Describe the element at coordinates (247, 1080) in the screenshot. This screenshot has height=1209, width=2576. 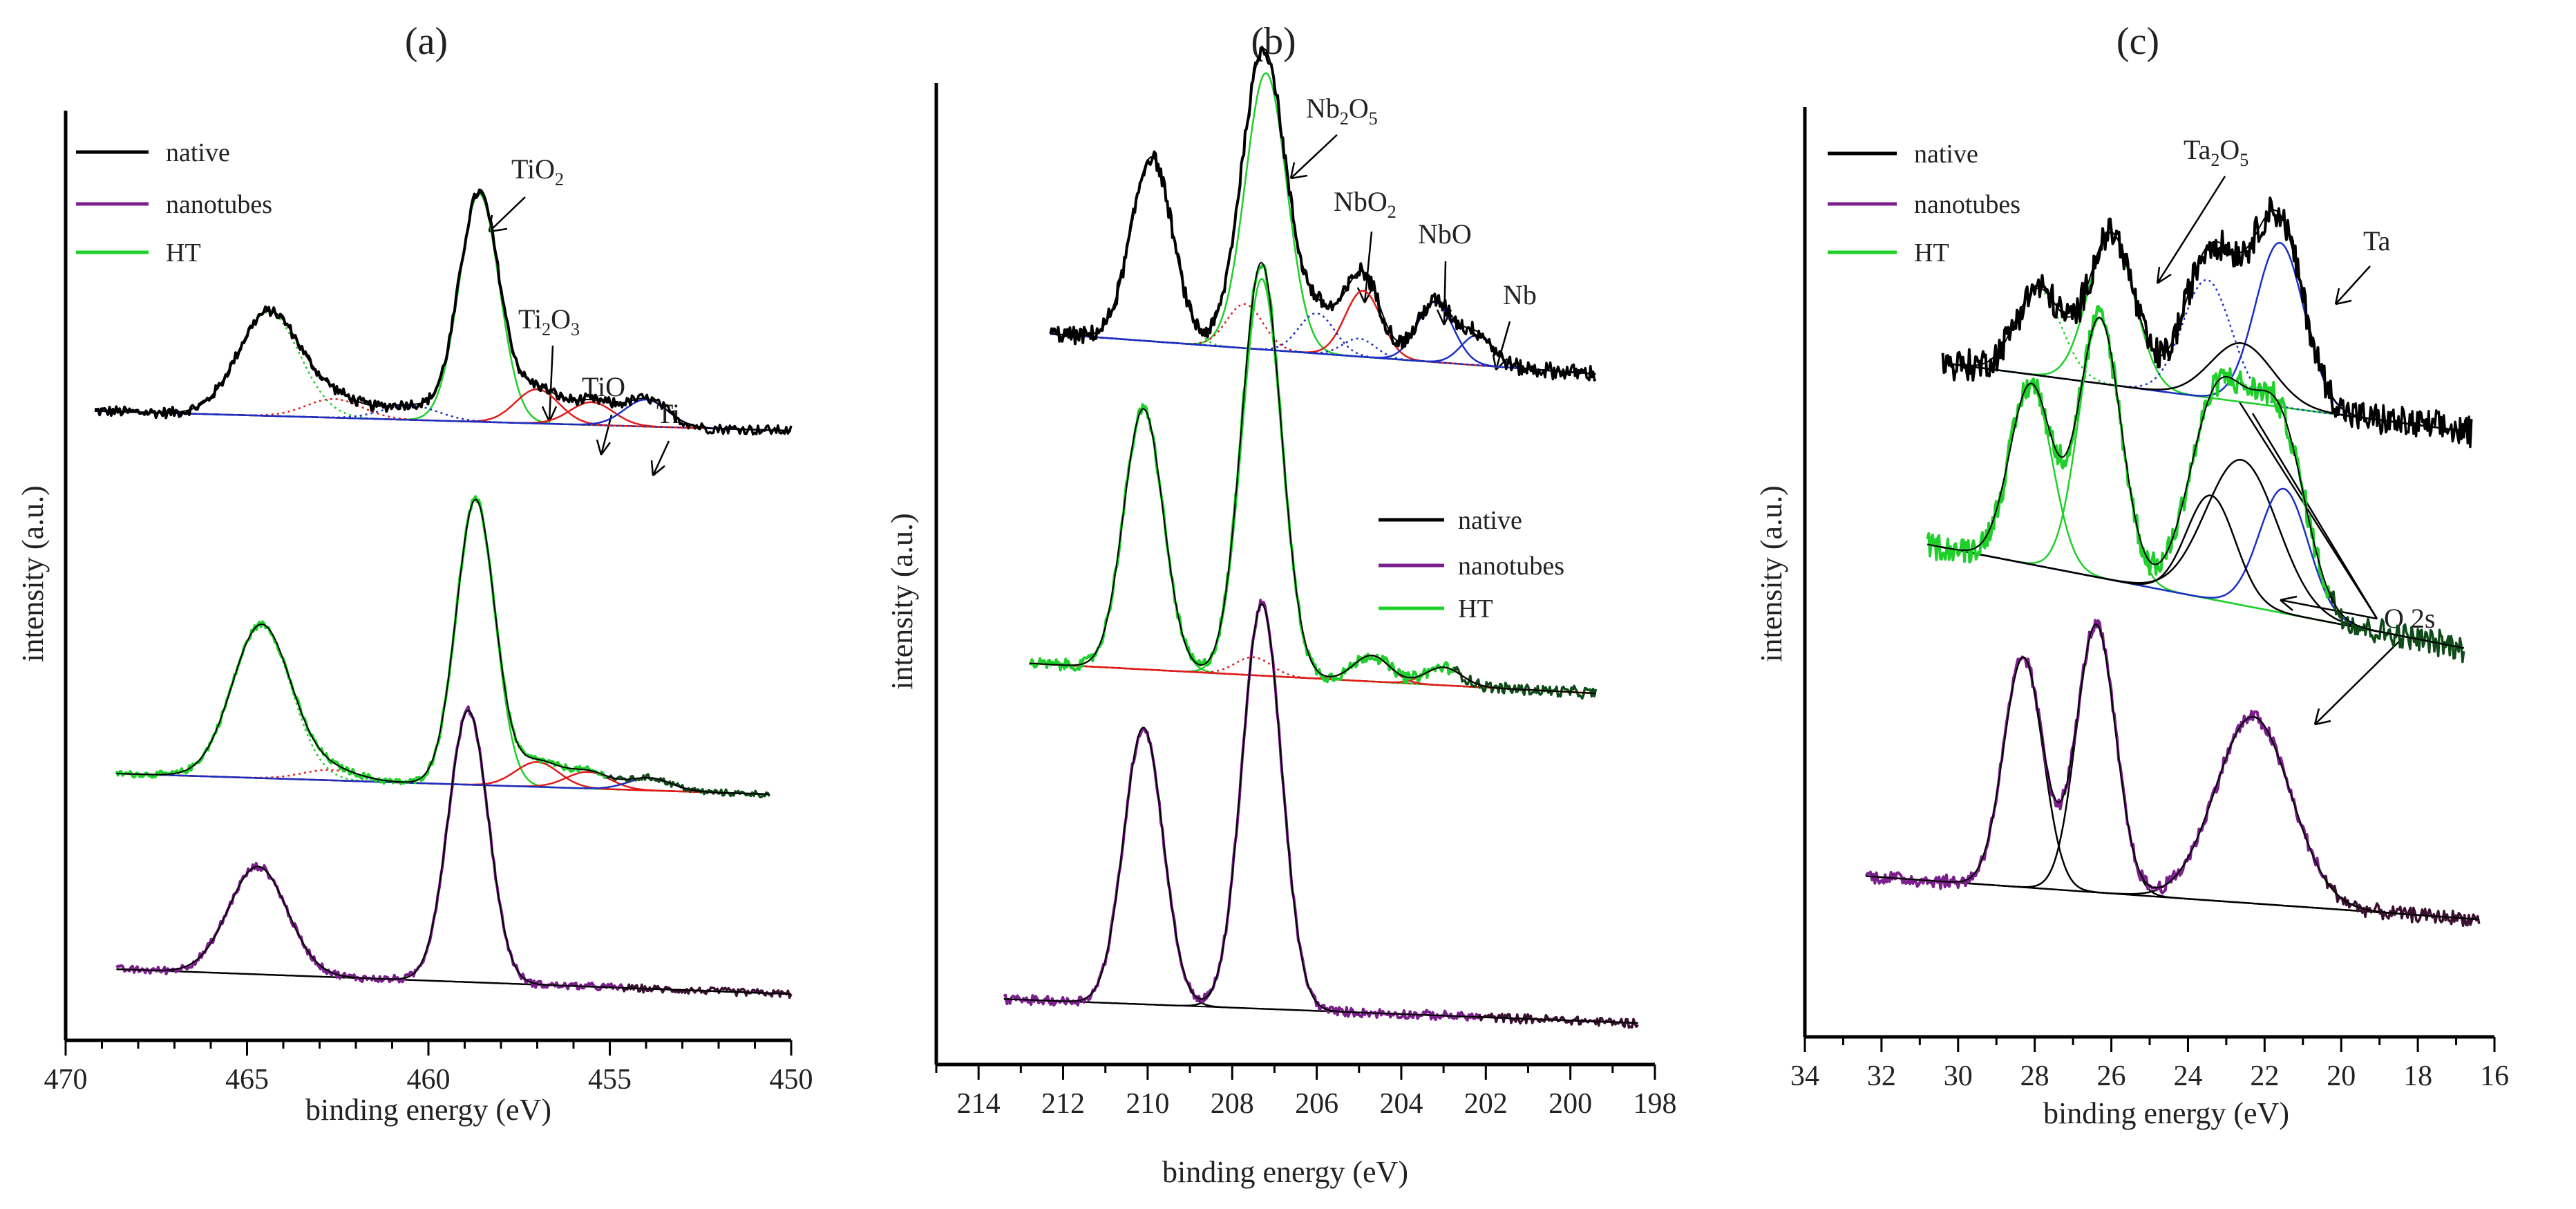
I see `x-tick-label: 465` at that location.